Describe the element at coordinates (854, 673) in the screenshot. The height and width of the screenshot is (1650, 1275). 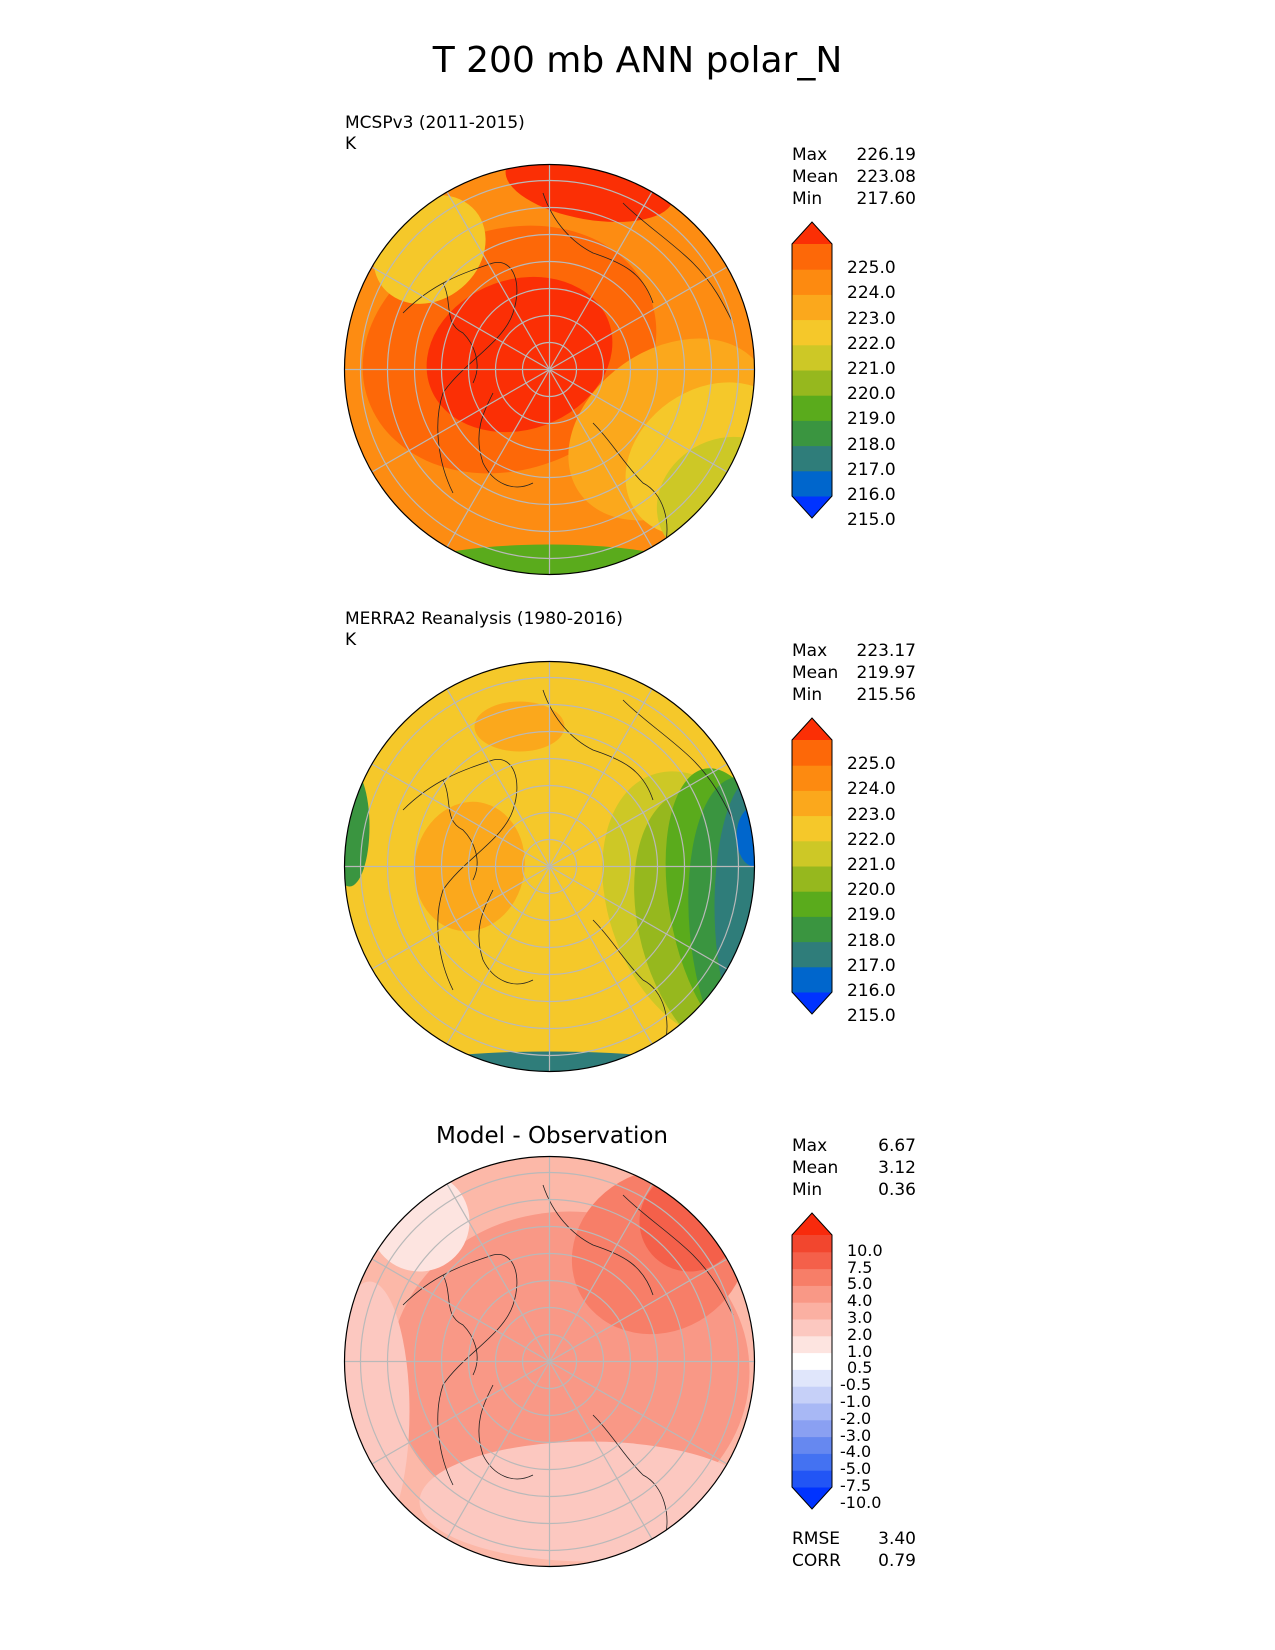
I see `panel-obs-stats: Max 223.17 Mean 219.97 Min 215.56` at that location.